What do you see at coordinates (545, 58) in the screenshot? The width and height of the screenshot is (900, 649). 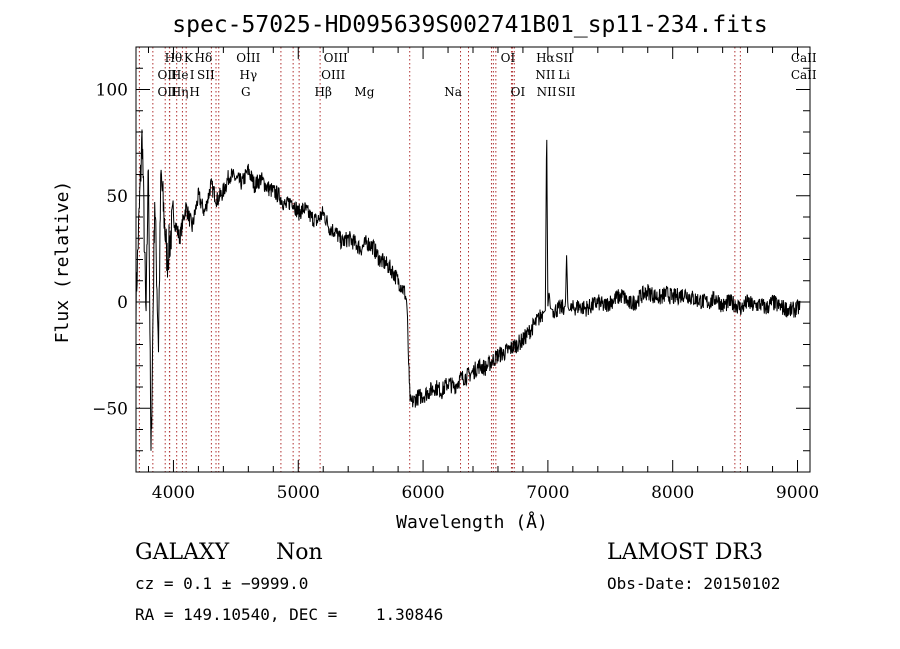 I see `line-label-row1-6: Hα` at bounding box center [545, 58].